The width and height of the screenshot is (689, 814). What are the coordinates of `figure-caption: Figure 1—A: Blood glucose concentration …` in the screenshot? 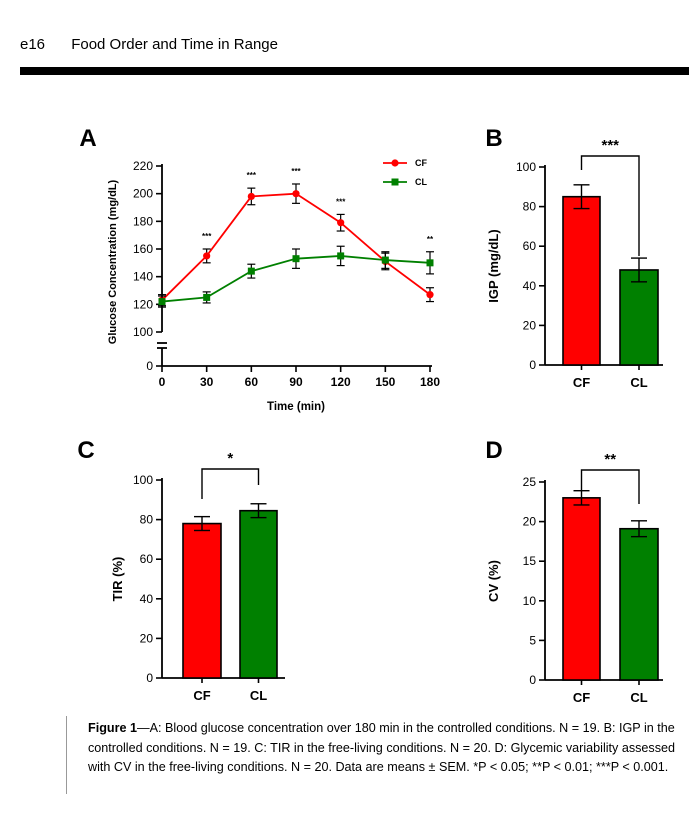 It's located at (387, 748).